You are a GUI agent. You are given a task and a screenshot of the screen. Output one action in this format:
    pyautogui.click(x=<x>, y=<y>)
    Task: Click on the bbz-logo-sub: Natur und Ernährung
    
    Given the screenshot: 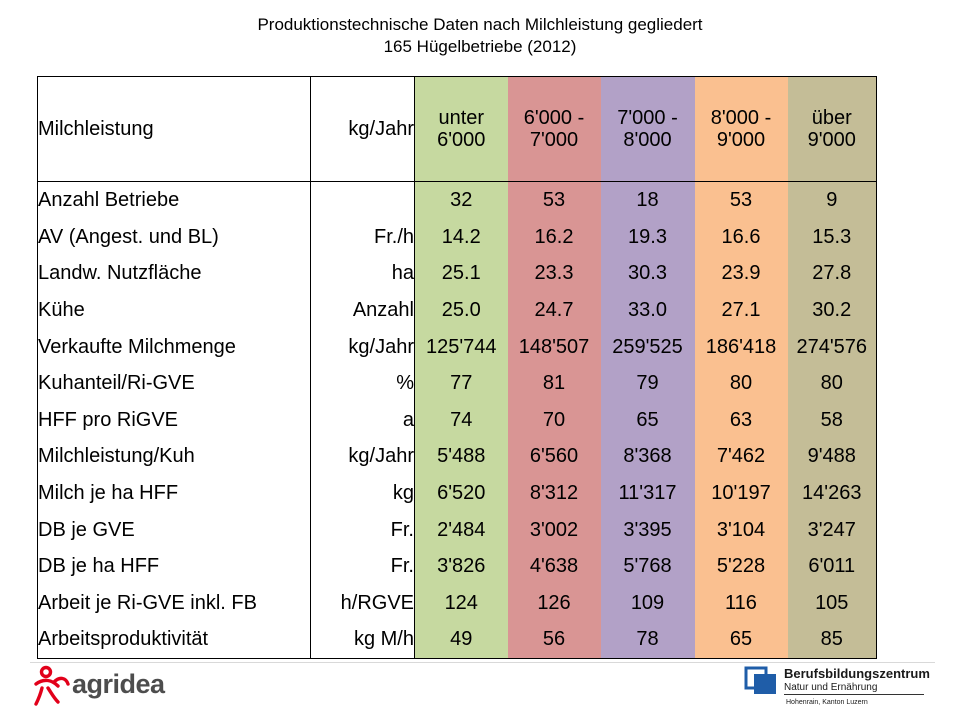 What is the action you would take?
    pyautogui.click(x=831, y=687)
    